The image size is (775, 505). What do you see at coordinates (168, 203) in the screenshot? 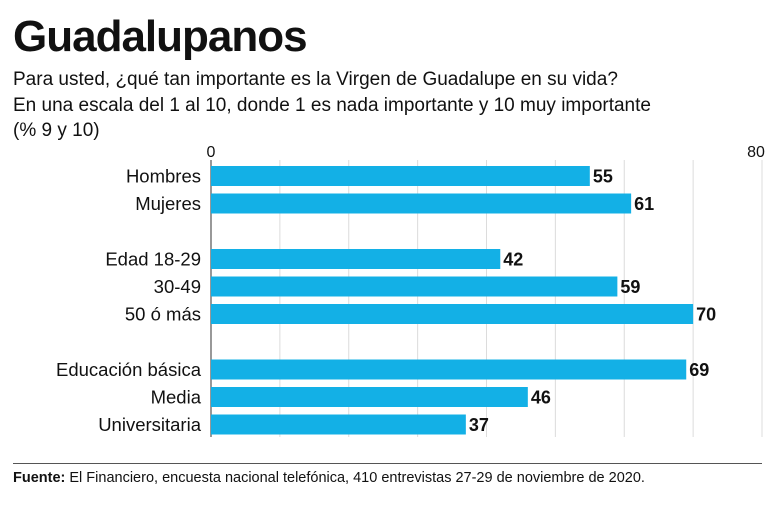
I see `category-label: Mujeres` at bounding box center [168, 203].